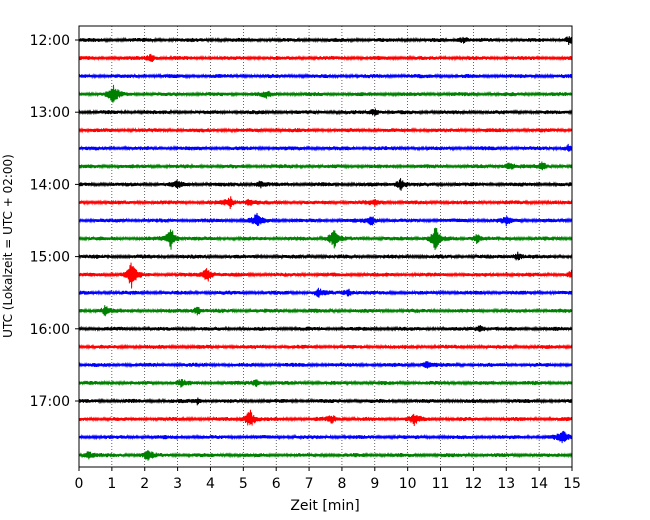  What do you see at coordinates (50, 113) in the screenshot?
I see `y-tick-label: 13:00` at bounding box center [50, 113].